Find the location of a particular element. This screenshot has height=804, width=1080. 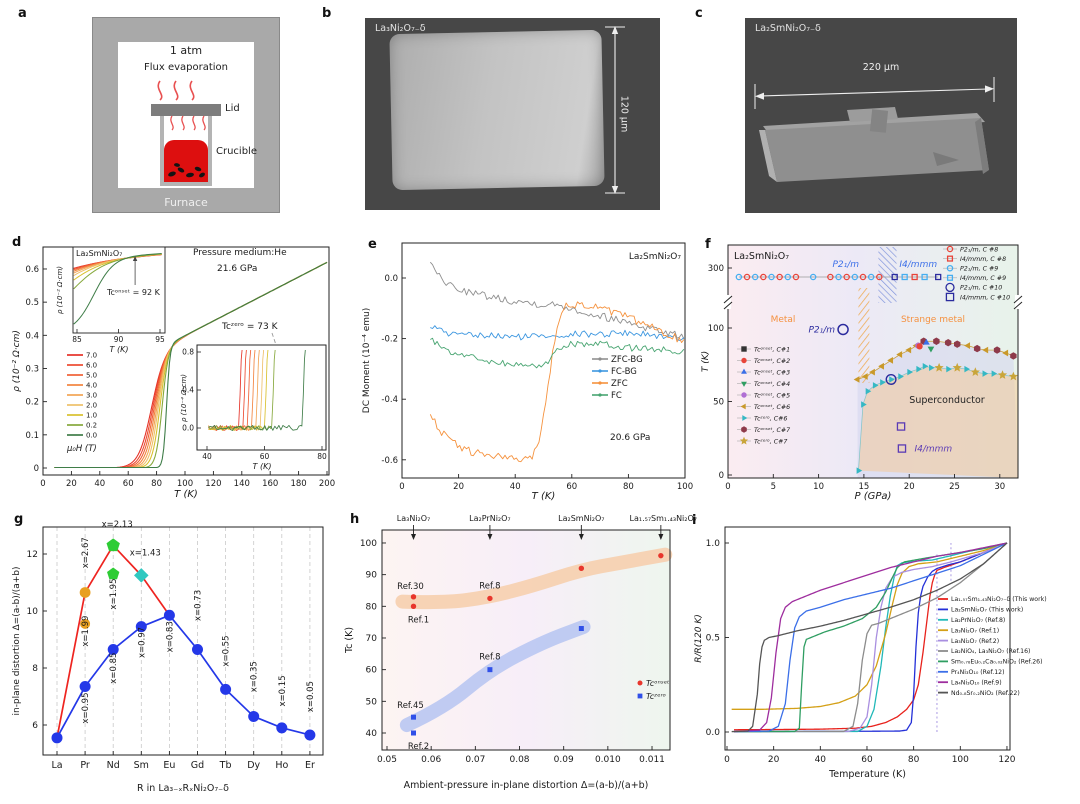

svg-text: Ref.8 is located at coordinates (489, 586).